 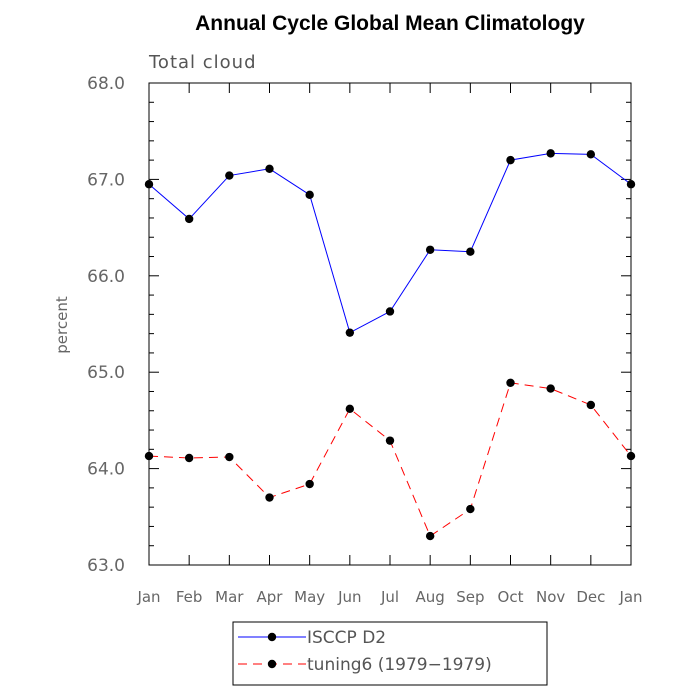 What do you see at coordinates (106, 470) in the screenshot?
I see `y-tick-label: 64.0` at bounding box center [106, 470].